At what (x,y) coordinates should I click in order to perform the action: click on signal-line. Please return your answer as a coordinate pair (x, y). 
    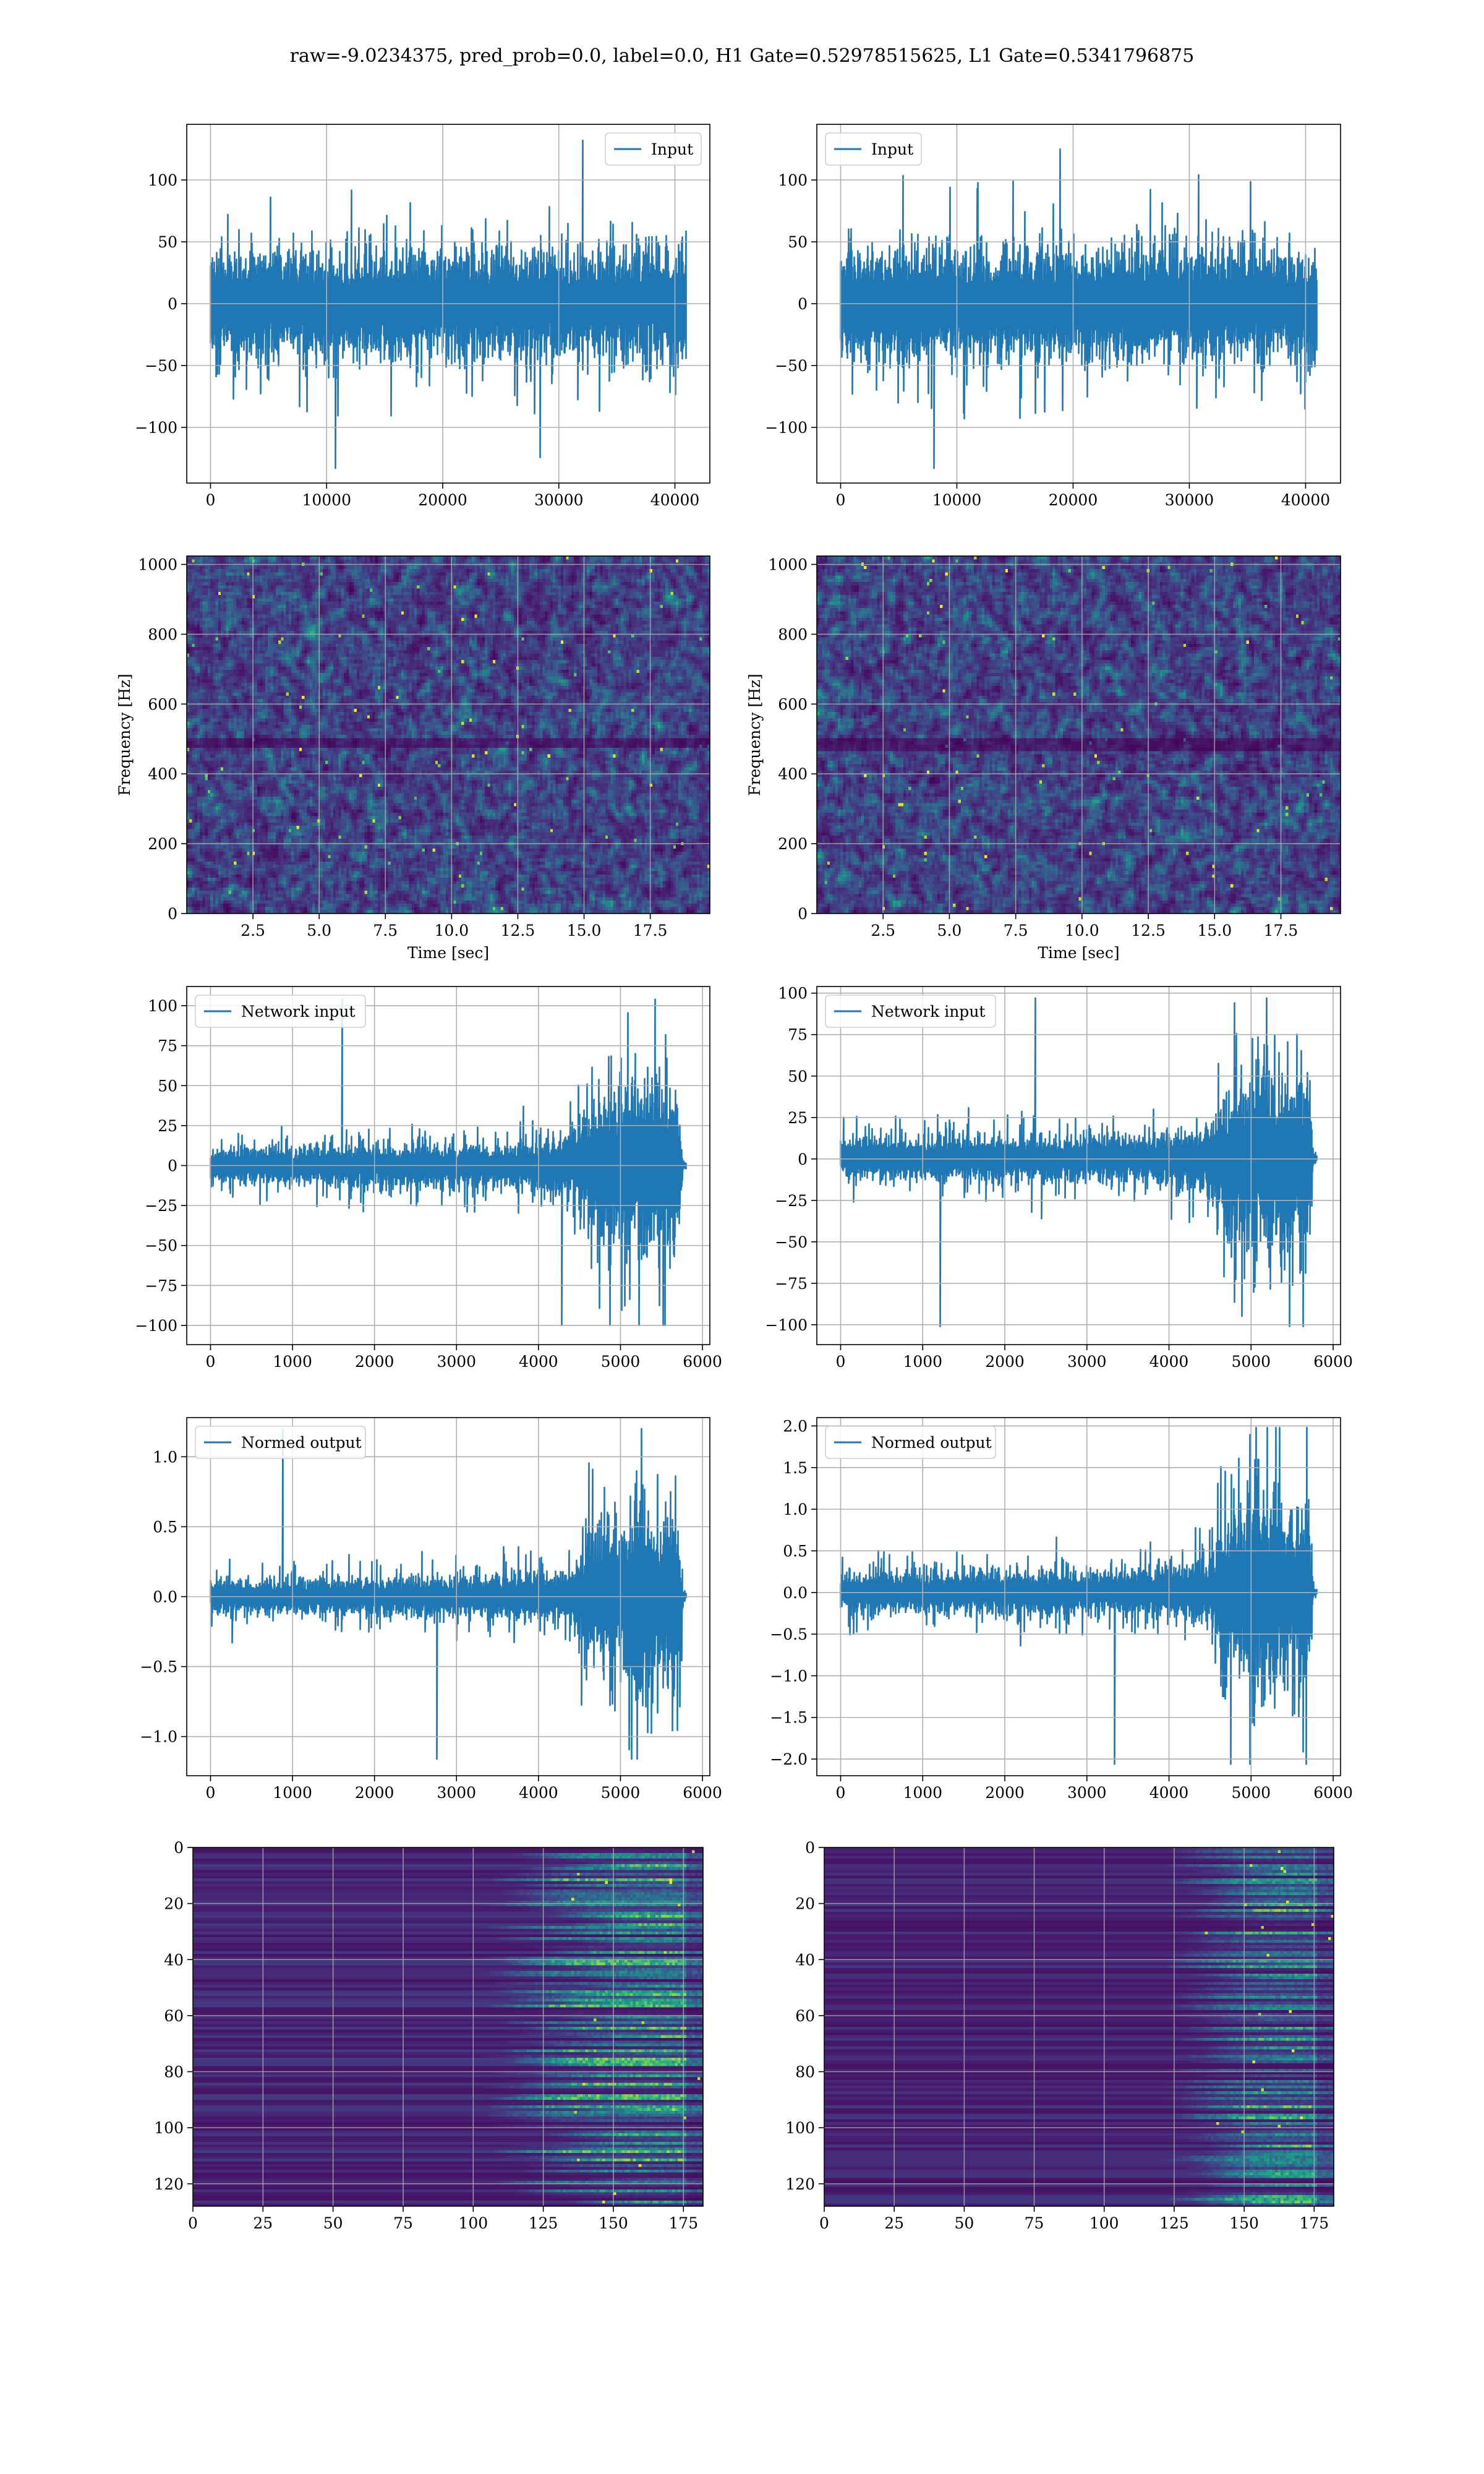
    Looking at the image, I should click on (1079, 308).